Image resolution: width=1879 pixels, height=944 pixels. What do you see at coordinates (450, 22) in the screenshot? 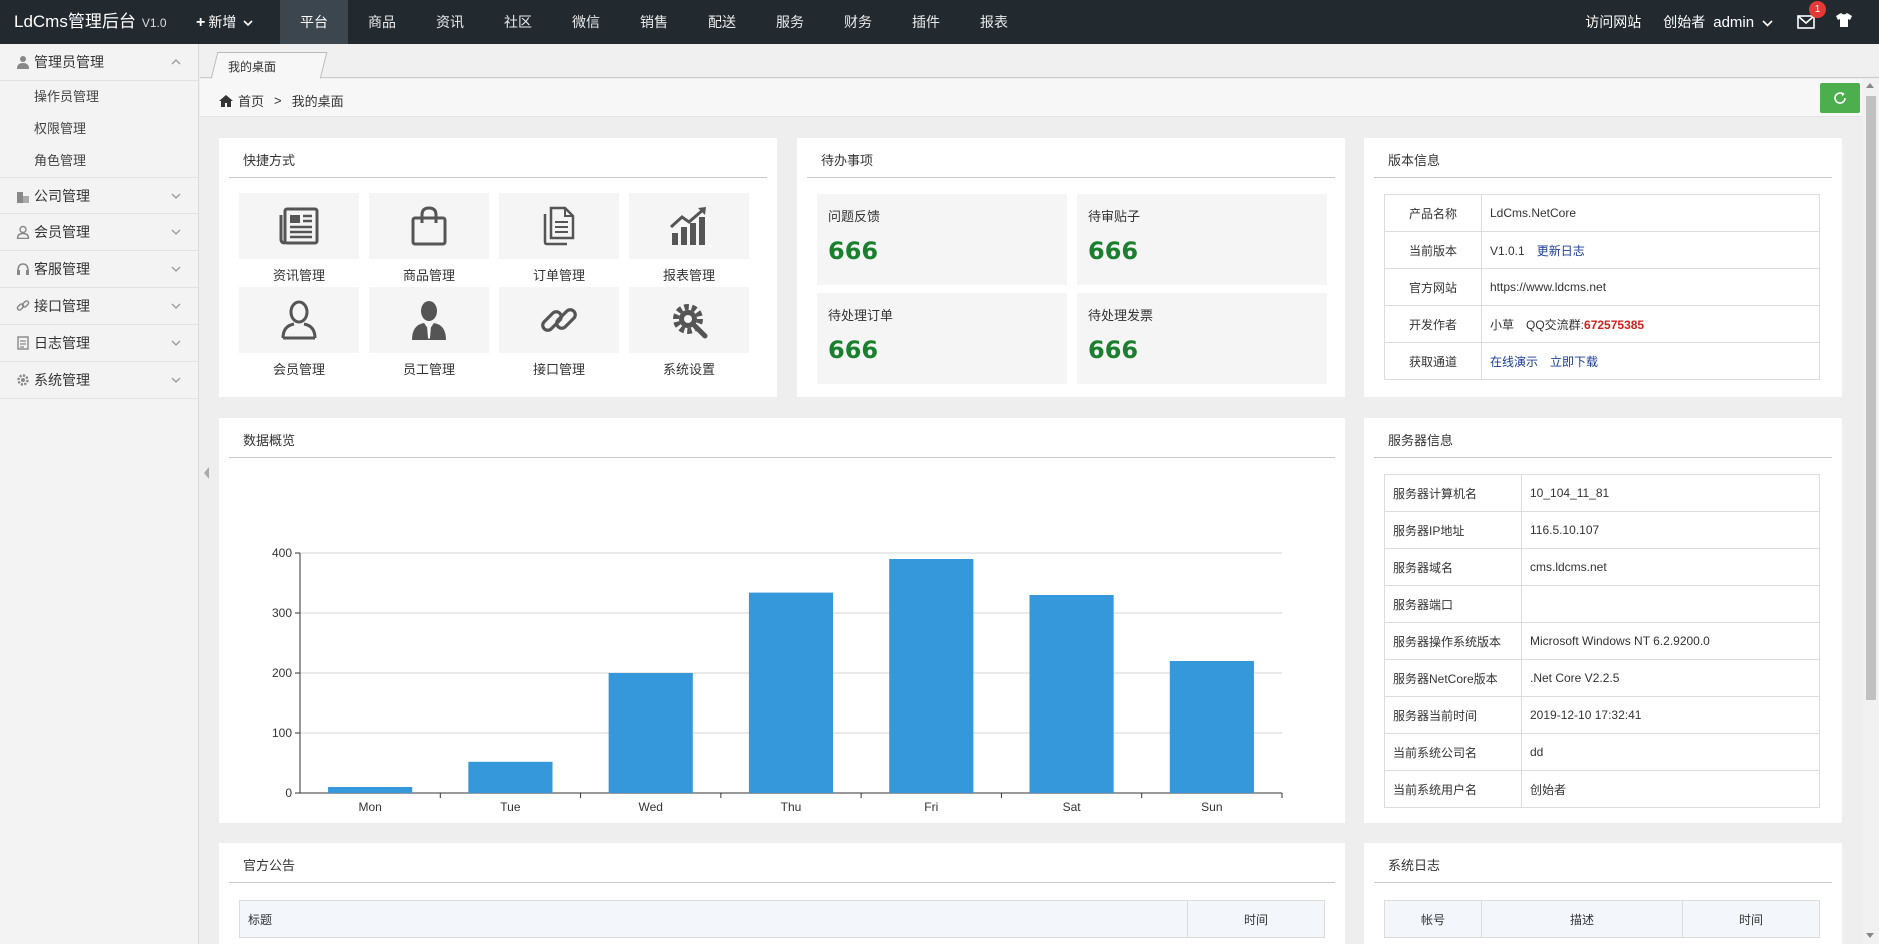
I see `nav-news: 资讯` at bounding box center [450, 22].